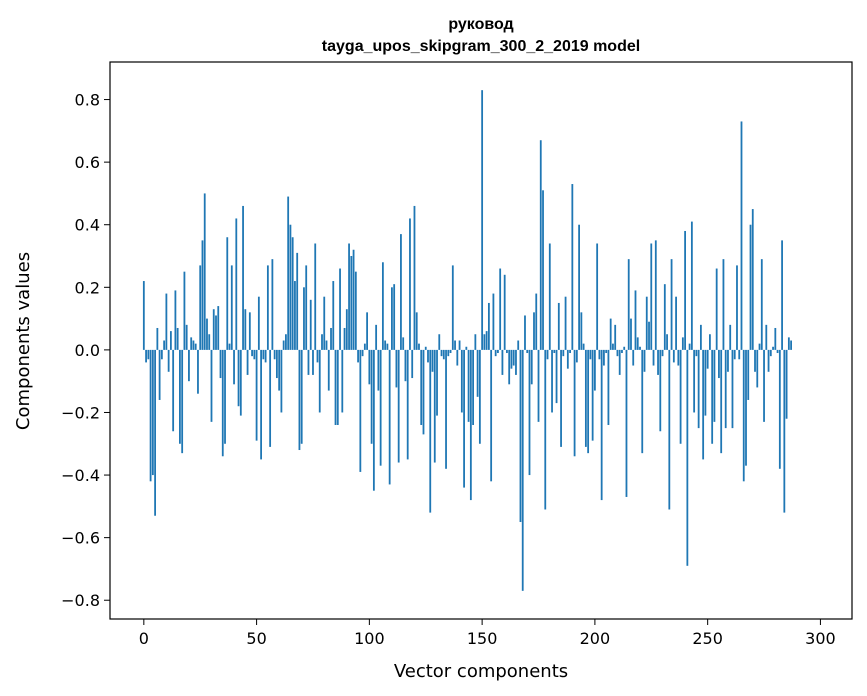  I want to click on y-tick-label-6: 0.4, so click(87, 225).